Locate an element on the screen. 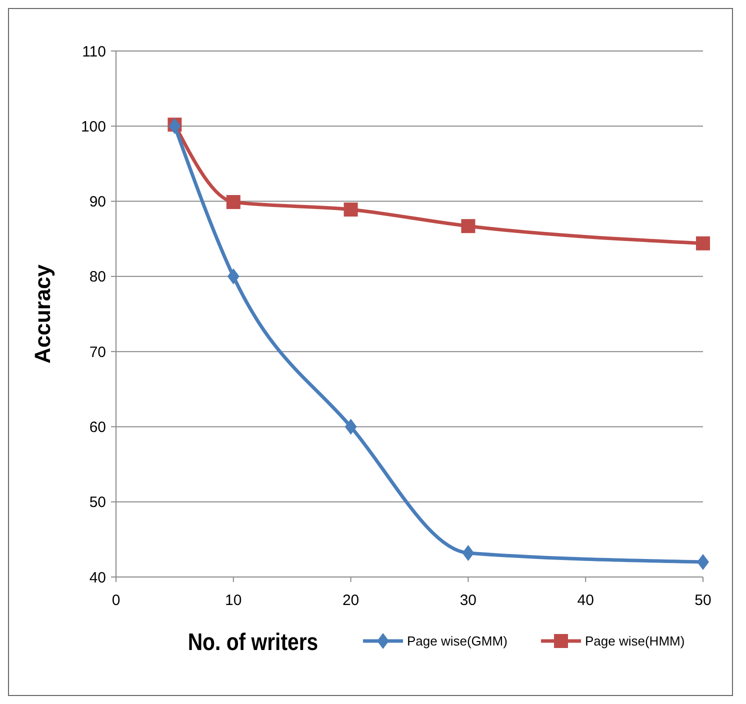  y-tick-label: 110 is located at coordinates (94, 51).